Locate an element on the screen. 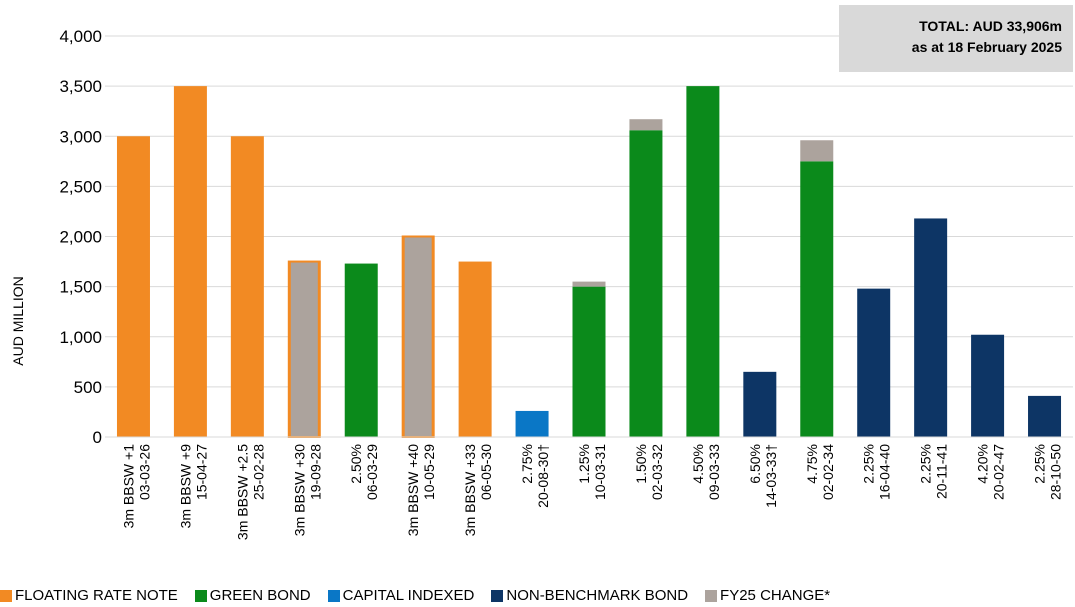  x-tick-label: 3m BBSW +3306-05-30 is located at coordinates (478, 490).